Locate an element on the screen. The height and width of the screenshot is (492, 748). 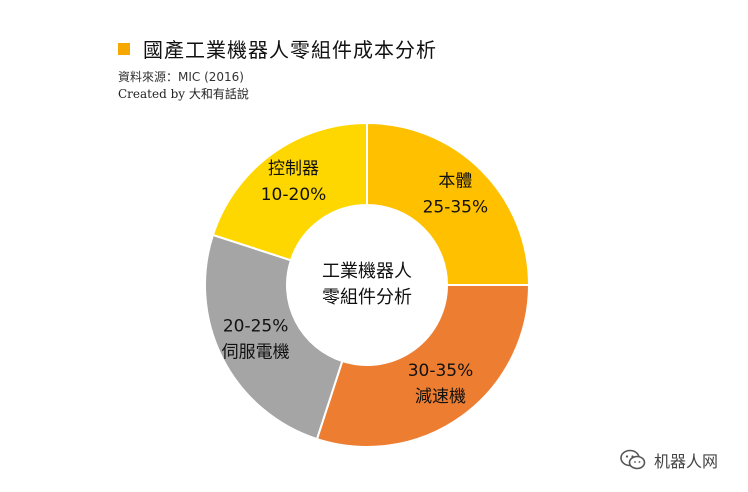
slice-label-2-range: 20-25% is located at coordinates (256, 327).